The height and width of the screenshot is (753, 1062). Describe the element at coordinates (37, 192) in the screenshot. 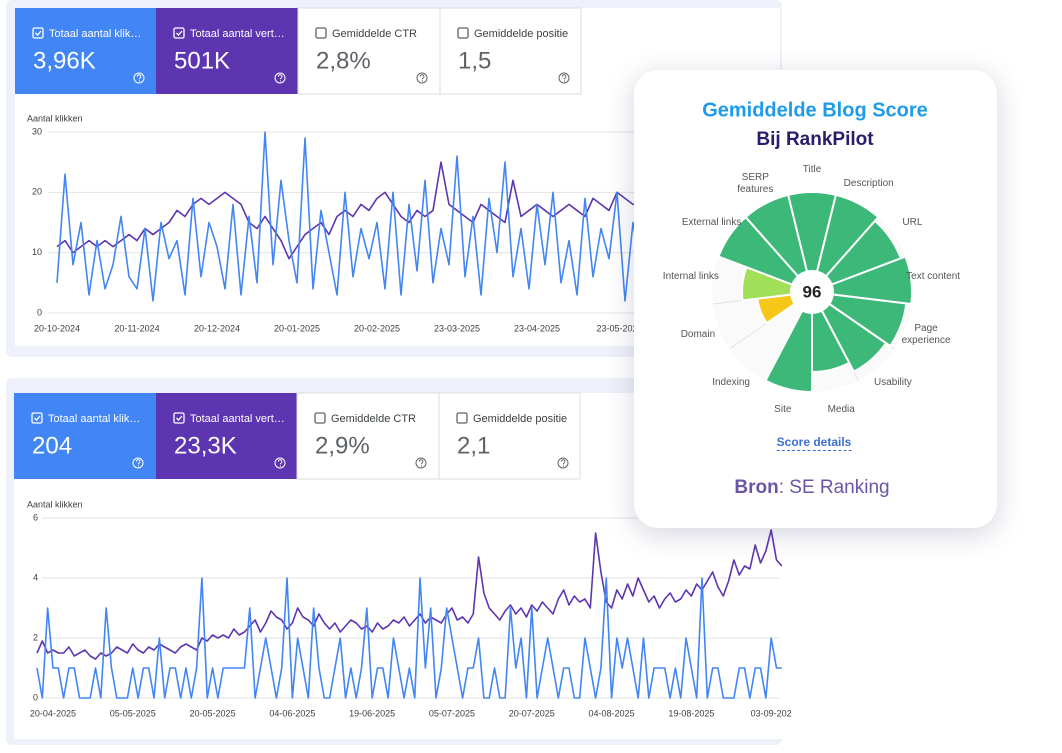

I see `y-tick-label: 20` at that location.